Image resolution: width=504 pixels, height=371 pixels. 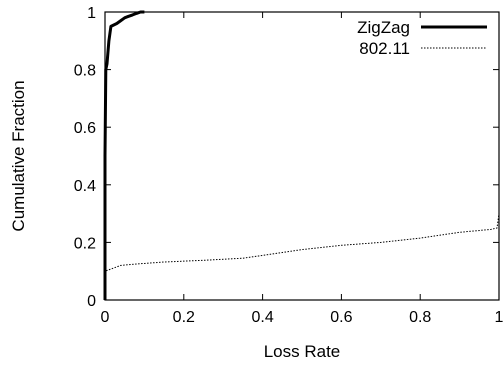 I want to click on legend-label-802-11: 802.11, so click(x=384, y=48).